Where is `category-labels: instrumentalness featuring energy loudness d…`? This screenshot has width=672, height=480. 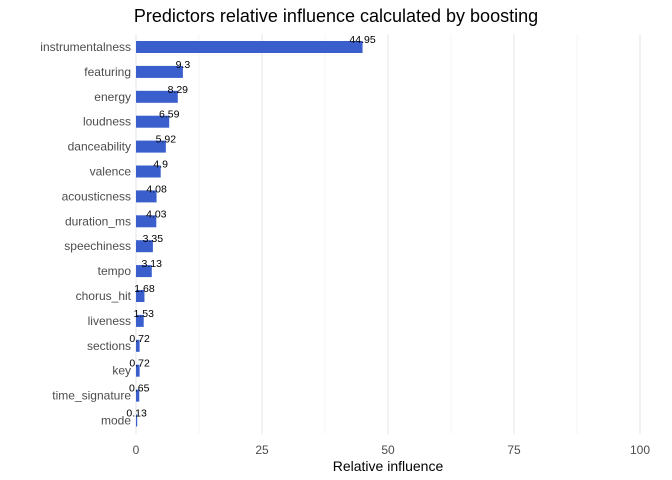 category-labels: instrumentalness featuring energy loudness d… is located at coordinates (85, 234).